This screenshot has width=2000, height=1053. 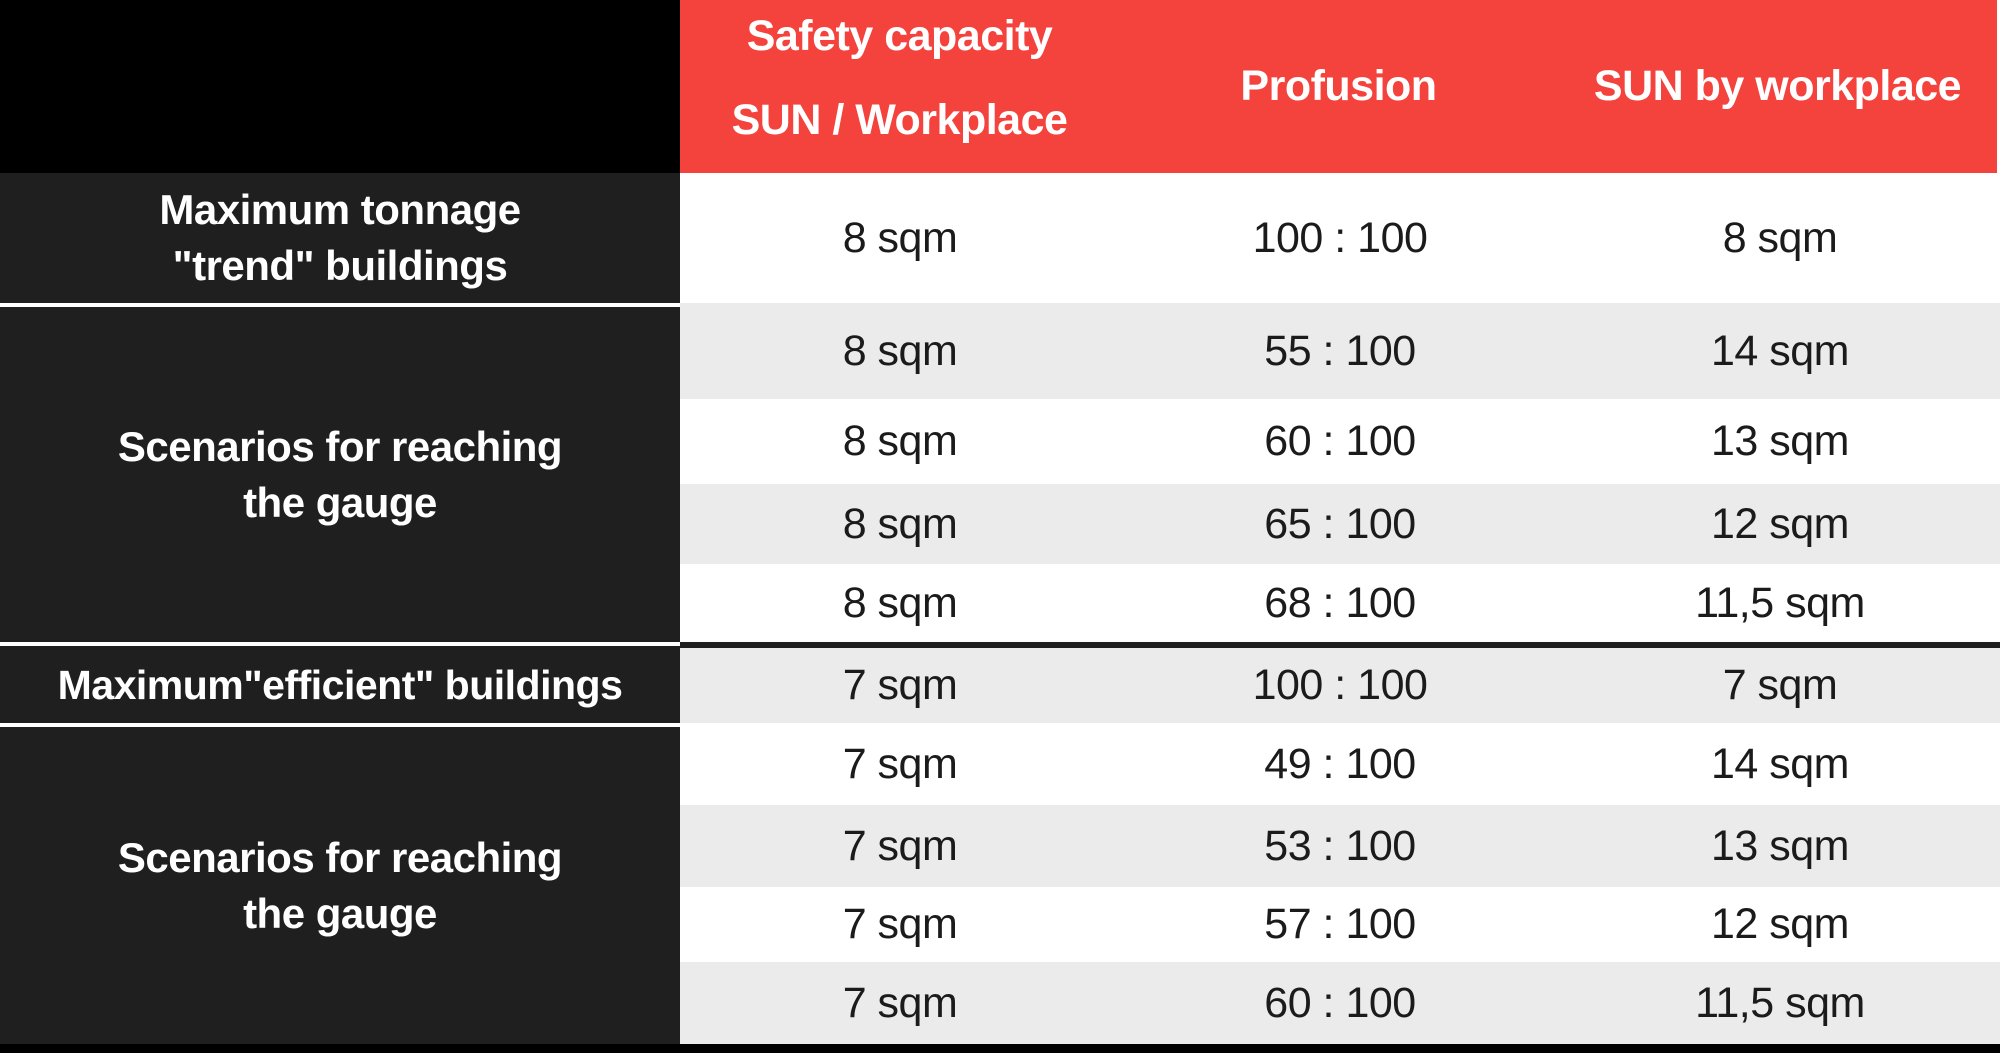 I want to click on profusion-cell: 55 : 100, so click(x=1340, y=350).